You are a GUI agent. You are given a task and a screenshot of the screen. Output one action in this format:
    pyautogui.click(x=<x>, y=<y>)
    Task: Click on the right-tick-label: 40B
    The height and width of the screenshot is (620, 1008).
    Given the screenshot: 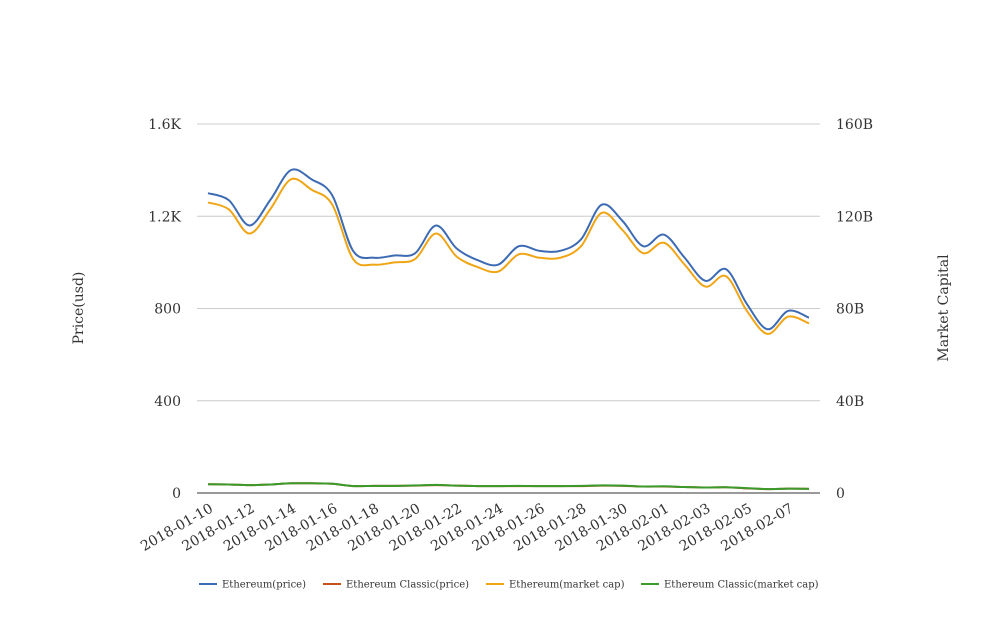 What is the action you would take?
    pyautogui.click(x=850, y=402)
    